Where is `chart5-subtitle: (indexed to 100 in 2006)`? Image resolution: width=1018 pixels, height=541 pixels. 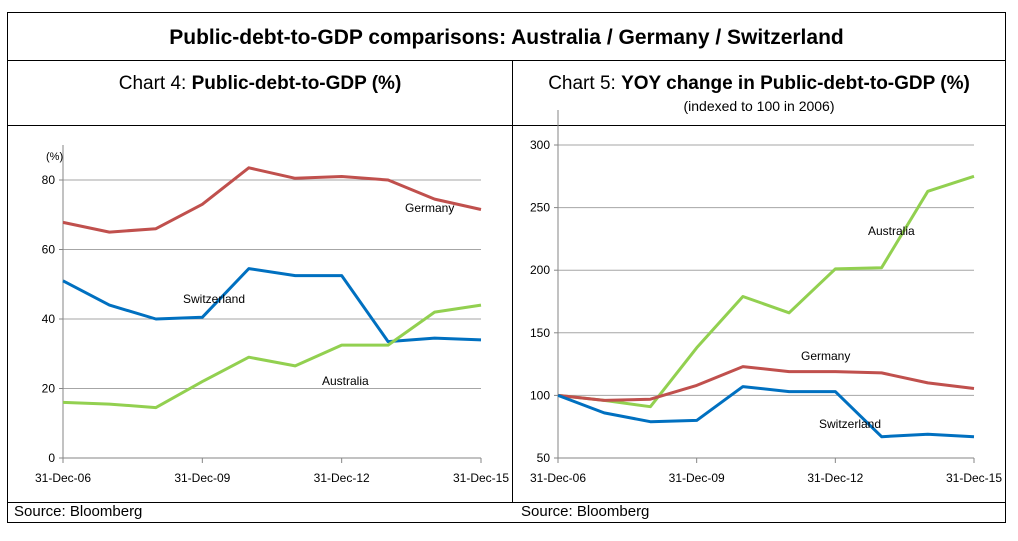 chart5-subtitle: (indexed to 100 in 2006) is located at coordinates (759, 106).